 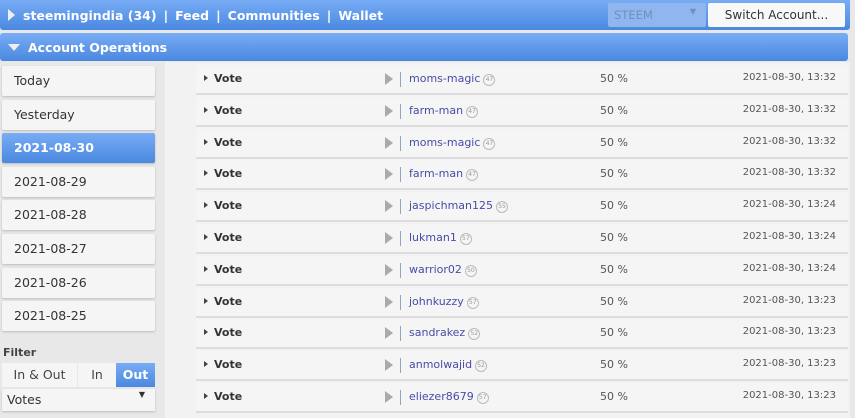 What do you see at coordinates (78, 114) in the screenshot?
I see `day-item: Yesterday` at bounding box center [78, 114].